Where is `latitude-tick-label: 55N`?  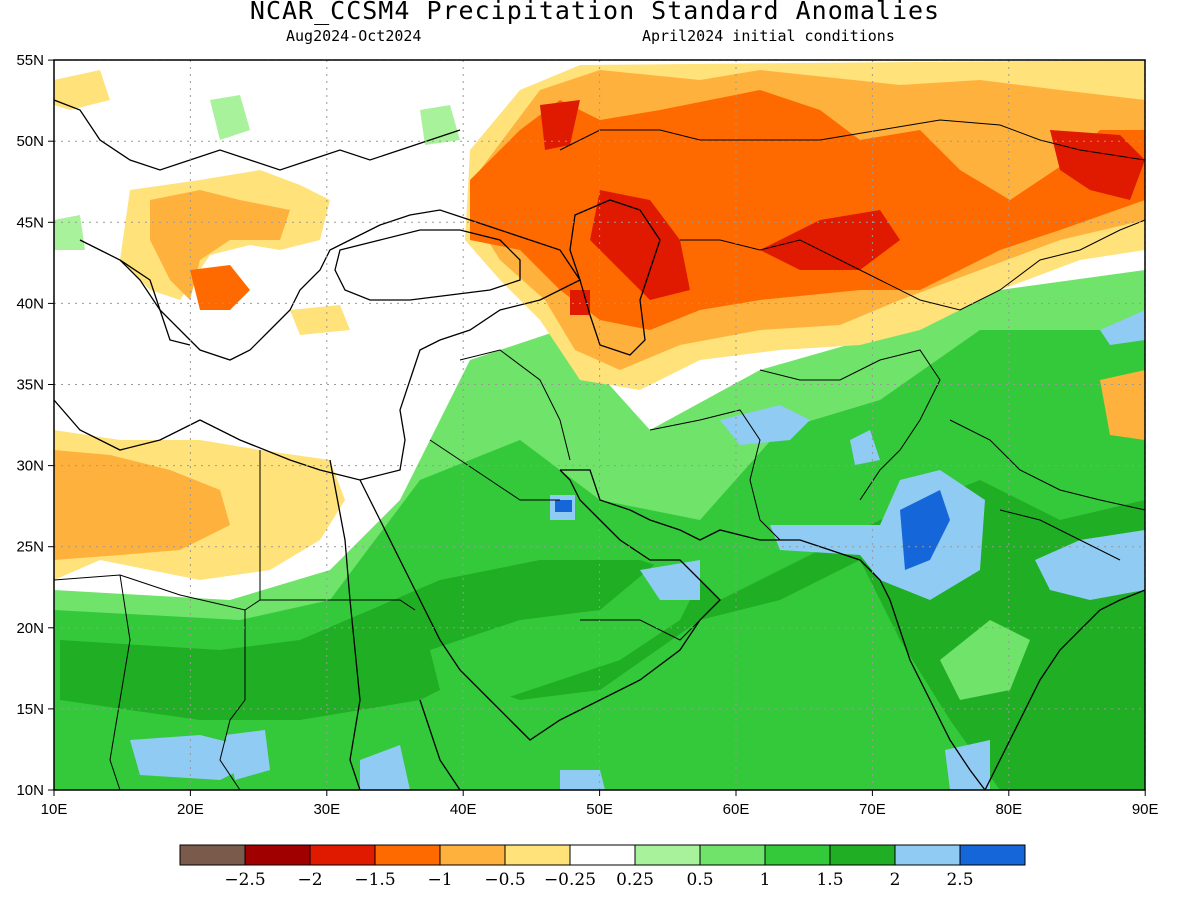
latitude-tick-label: 55N is located at coordinates (30, 60).